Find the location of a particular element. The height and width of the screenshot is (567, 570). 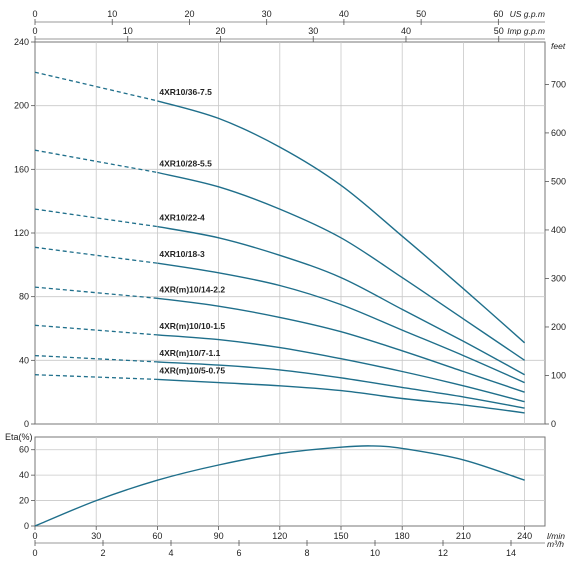

right-tick-label: 500 is located at coordinates (558, 181).